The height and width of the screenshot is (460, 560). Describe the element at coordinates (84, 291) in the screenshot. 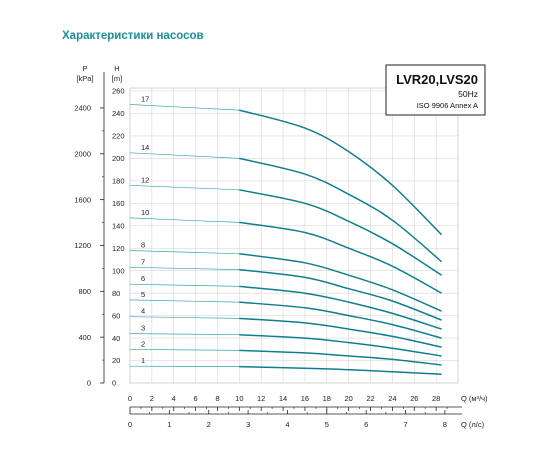

I see `p-tick-label: 800` at that location.